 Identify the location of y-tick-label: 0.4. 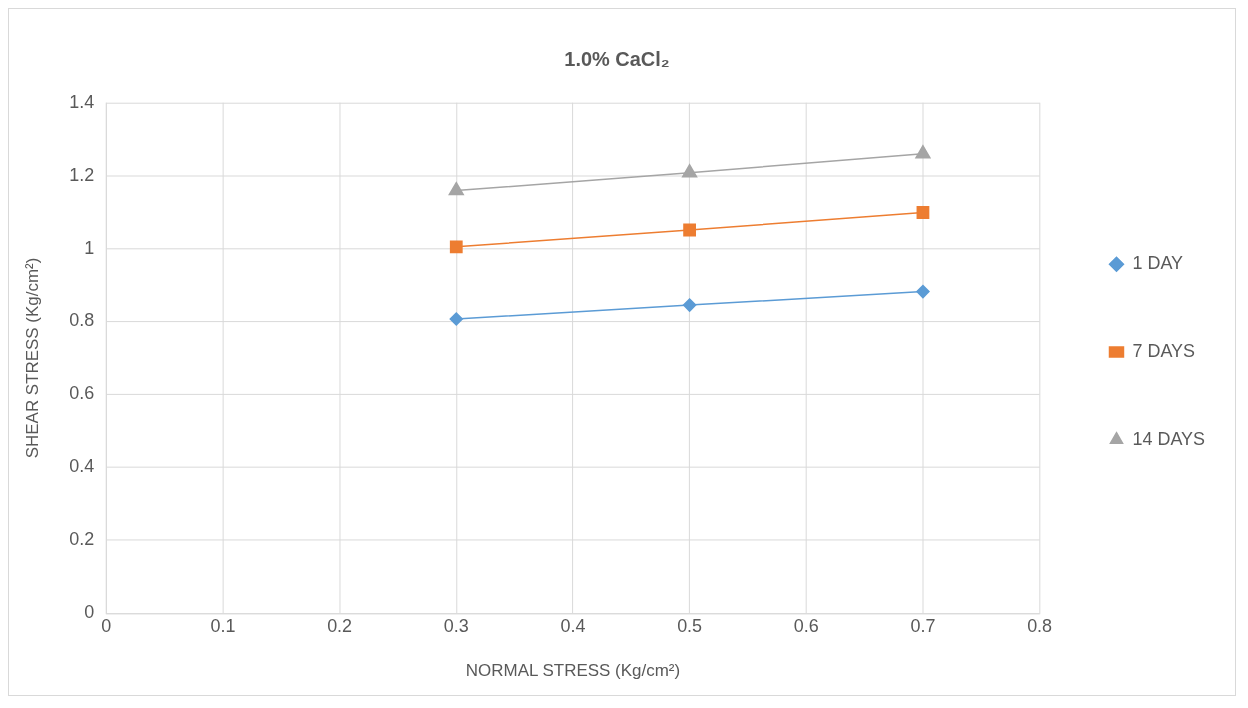
(82, 466).